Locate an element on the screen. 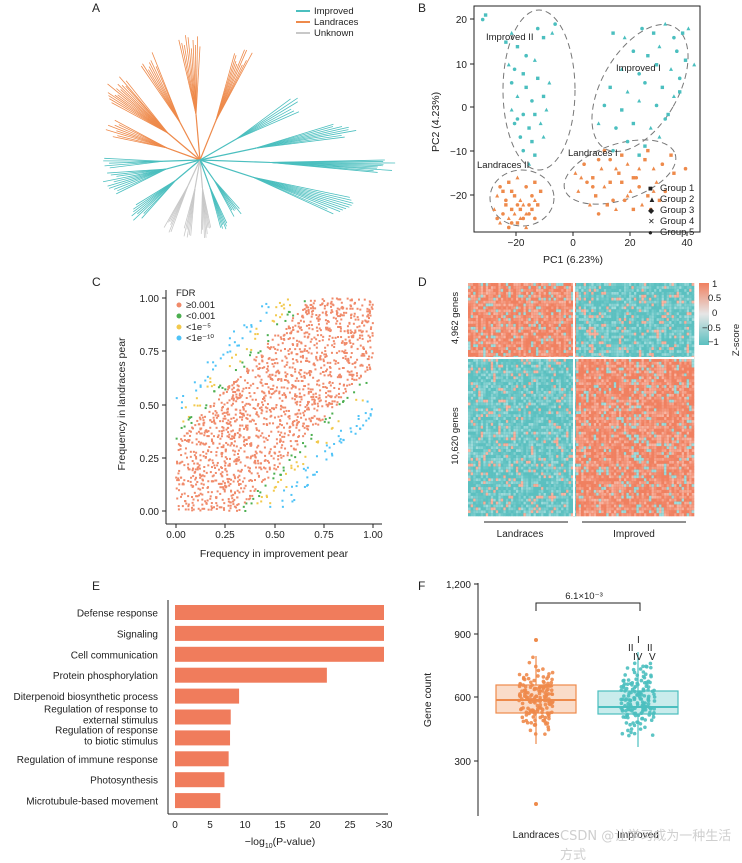  pca-xtick: 0 is located at coordinates (573, 243).